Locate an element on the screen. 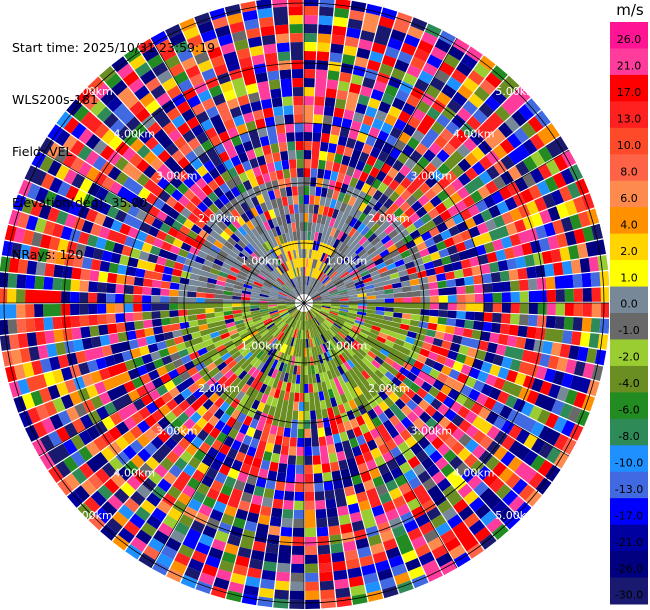  colorbar-tick-label: 21.0 is located at coordinates (629, 66).